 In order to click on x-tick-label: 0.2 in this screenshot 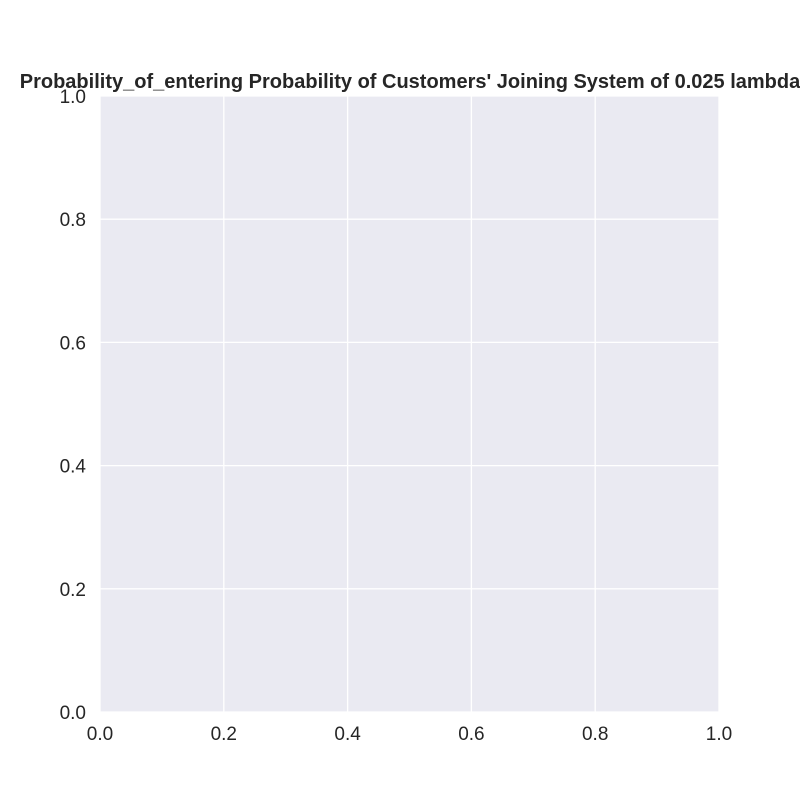, I will do `click(224, 734)`.